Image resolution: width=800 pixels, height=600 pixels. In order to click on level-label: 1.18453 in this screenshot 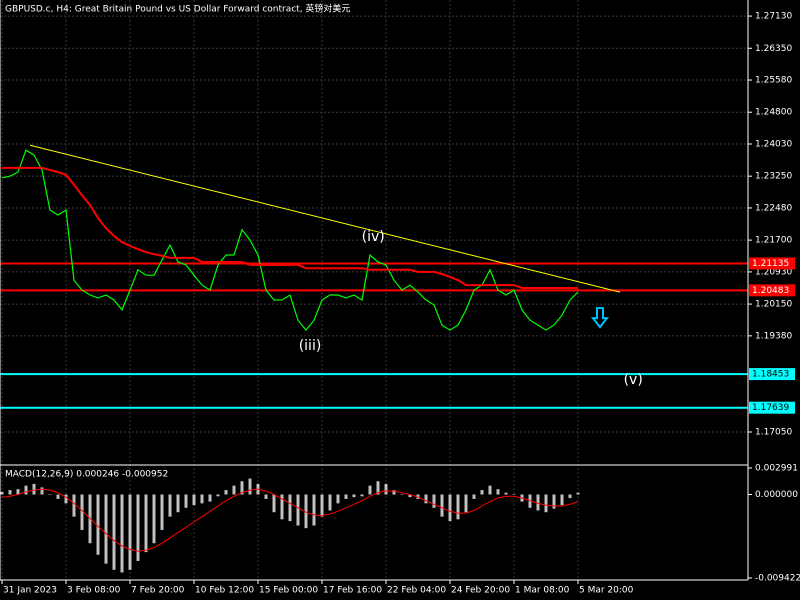, I will do `click(770, 375)`.